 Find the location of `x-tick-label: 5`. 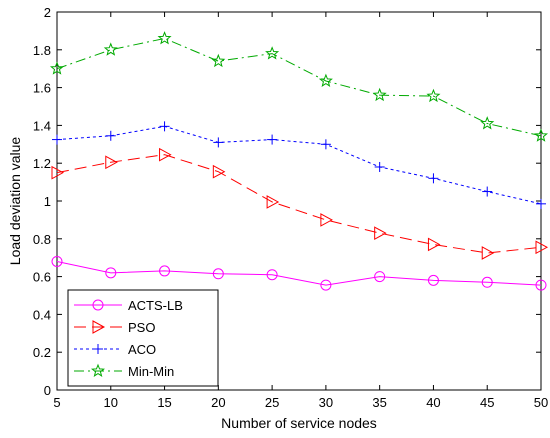

x-tick-label: 5 is located at coordinates (56, 402).